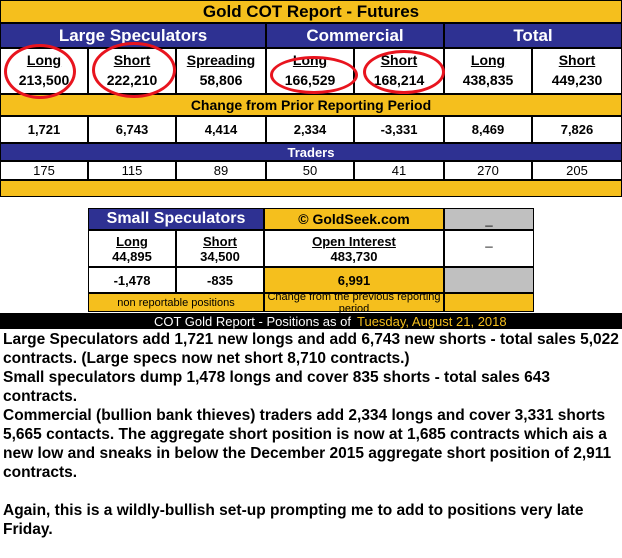 Image resolution: width=622 pixels, height=558 pixels. What do you see at coordinates (176, 302) in the screenshot?
I see `non-reportable-note: non reportable positions` at bounding box center [176, 302].